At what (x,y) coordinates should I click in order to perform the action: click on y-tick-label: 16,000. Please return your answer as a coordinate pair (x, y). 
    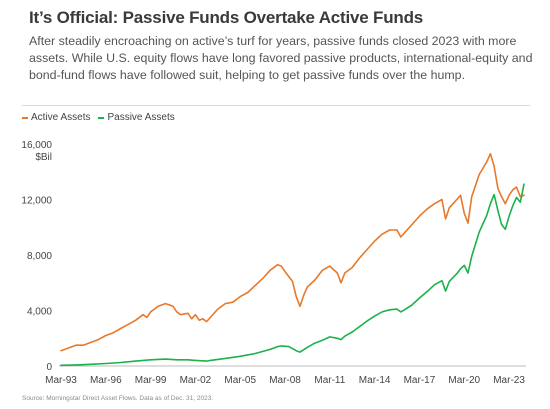
    Looking at the image, I should click on (36, 145).